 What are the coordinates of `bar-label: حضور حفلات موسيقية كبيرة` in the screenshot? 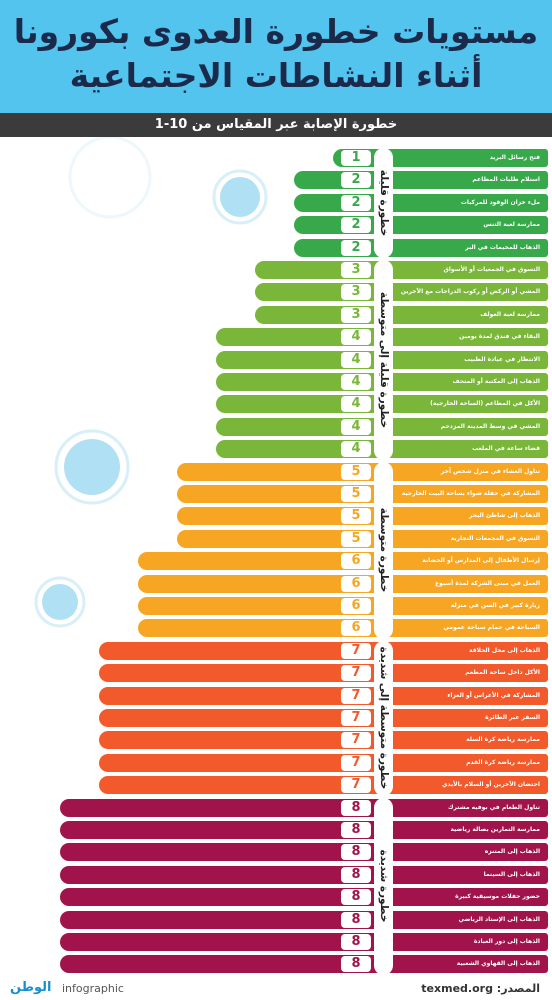 It's located at (497, 897).